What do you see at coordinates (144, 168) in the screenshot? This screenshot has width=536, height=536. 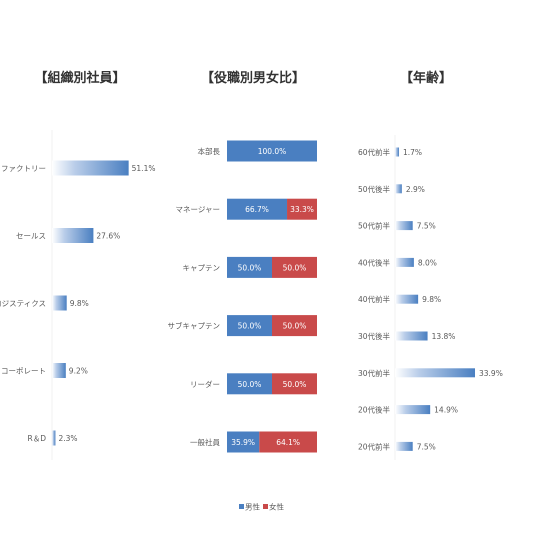 I see `data-label: 51.1%` at bounding box center [144, 168].